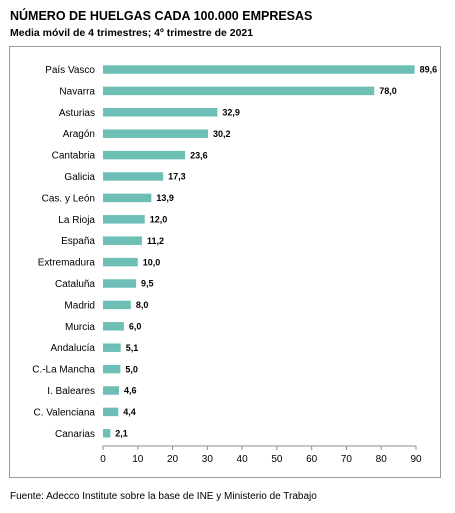  I want to click on category-label: Canarias, so click(75, 434).